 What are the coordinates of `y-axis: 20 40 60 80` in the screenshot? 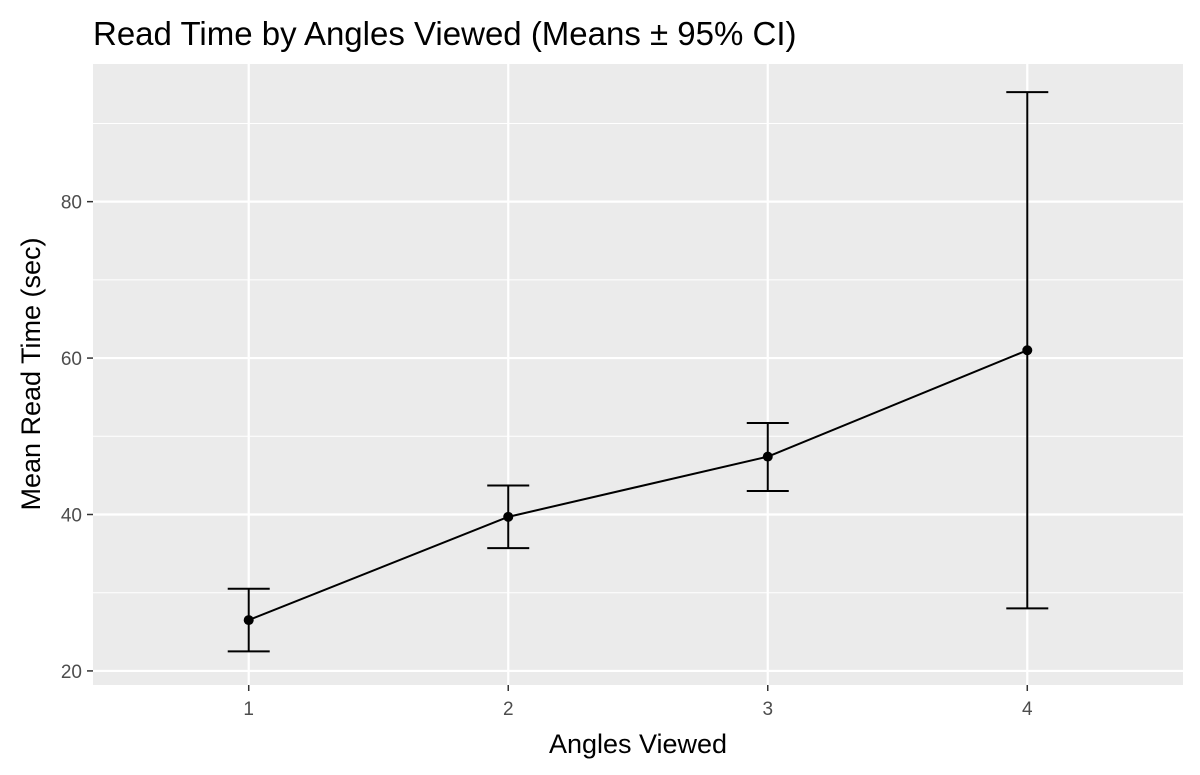 It's located at (77, 438).